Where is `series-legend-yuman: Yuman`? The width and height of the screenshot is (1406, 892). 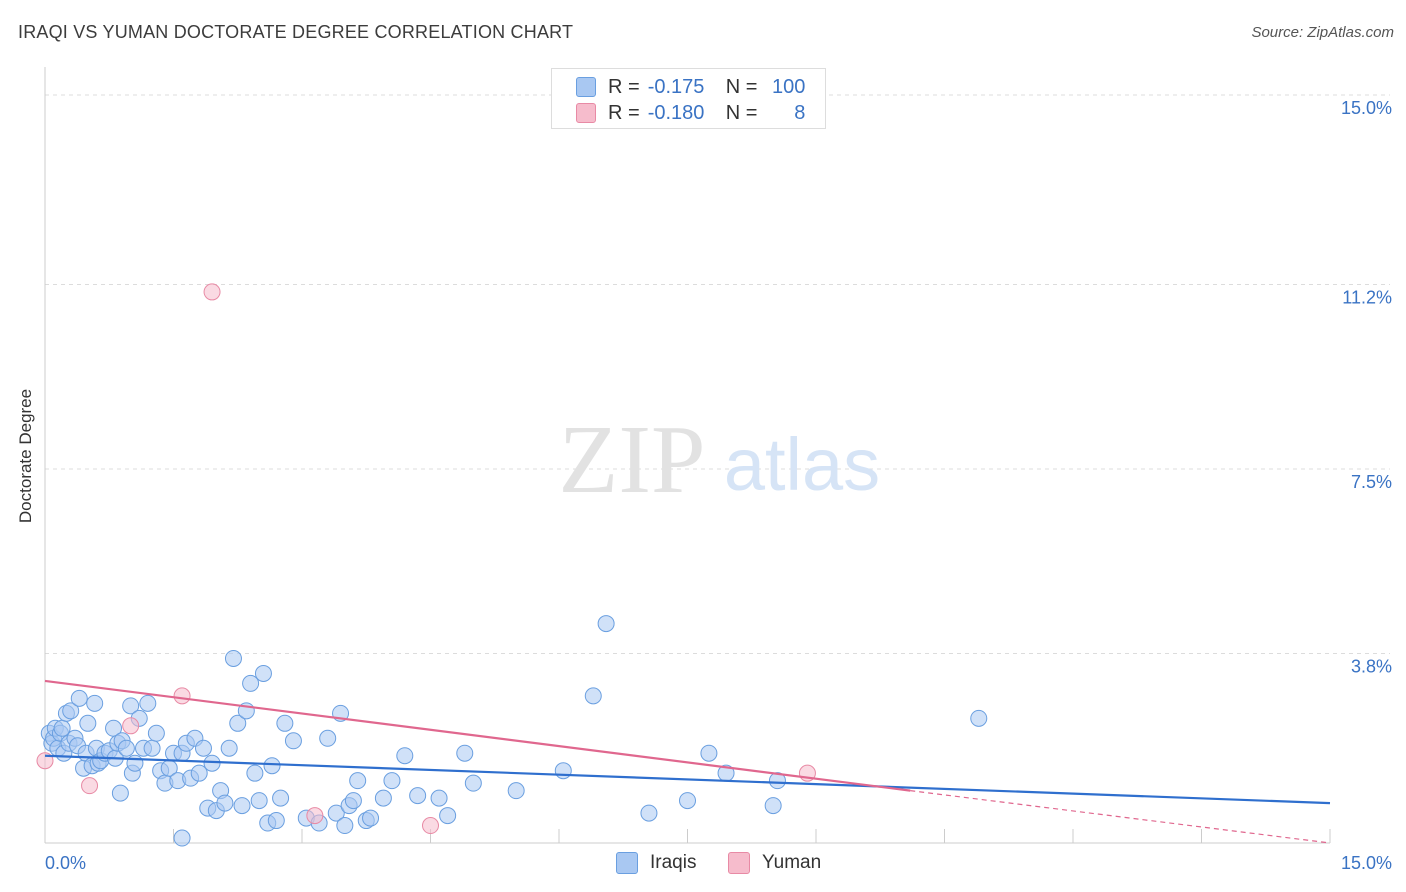 series-legend-yuman: Yuman is located at coordinates (774, 863).